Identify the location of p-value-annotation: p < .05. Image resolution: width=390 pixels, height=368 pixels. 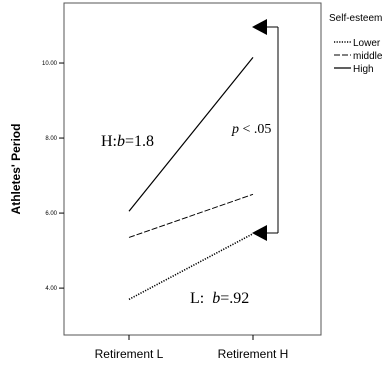
(251, 129).